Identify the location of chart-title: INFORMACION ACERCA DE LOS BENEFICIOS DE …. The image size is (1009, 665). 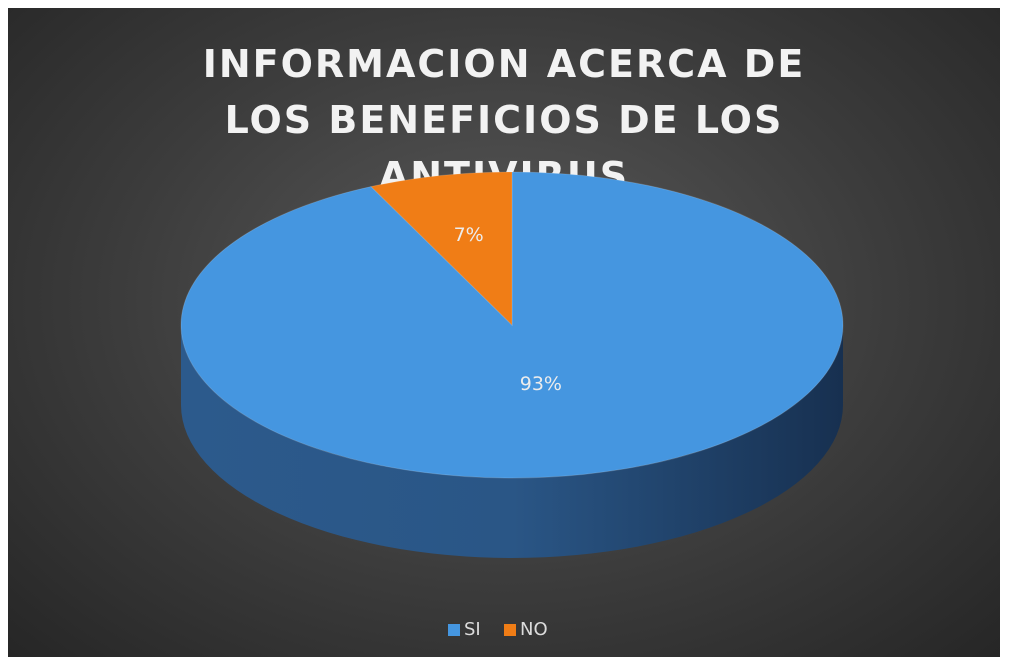
(504, 120).